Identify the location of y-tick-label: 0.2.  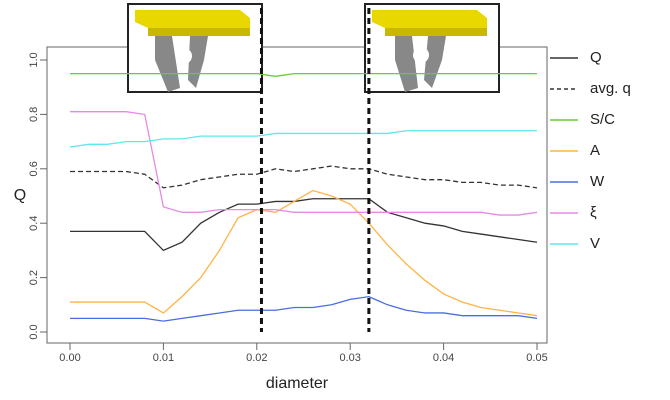
(34, 277).